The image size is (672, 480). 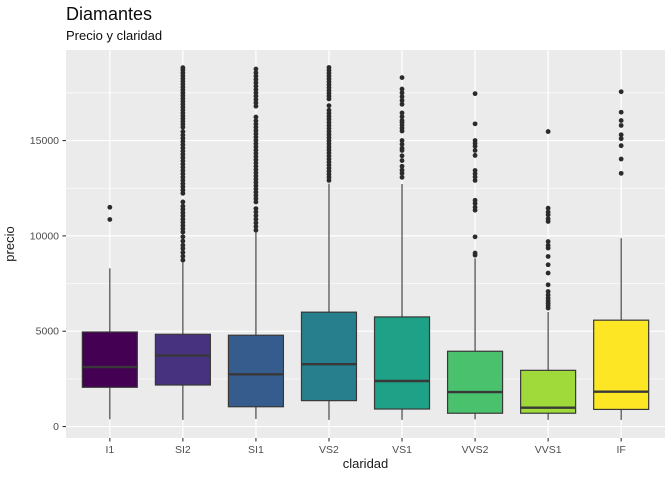 I want to click on x-tick-label: IF, so click(x=620, y=450).